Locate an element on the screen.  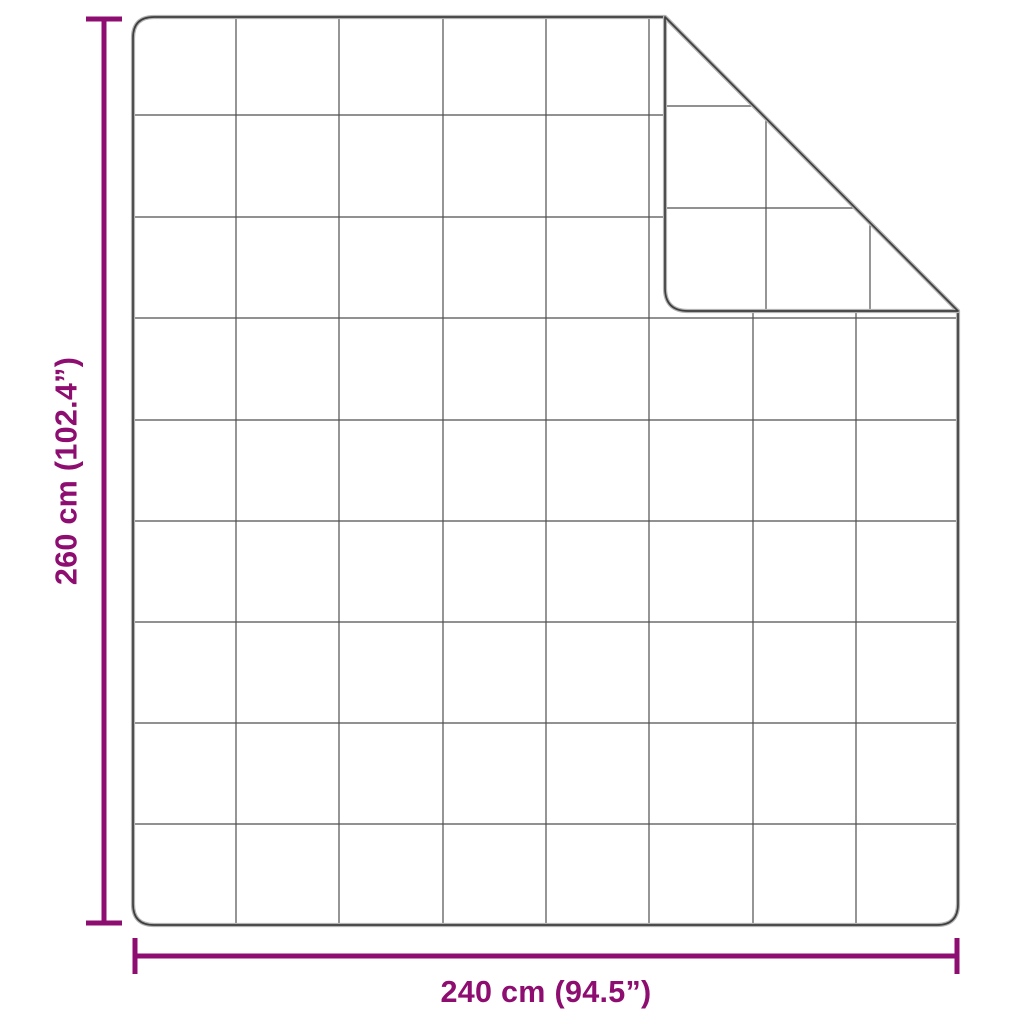
width-dimension-label: 240 cm (94.5”) is located at coordinates (545, 992).